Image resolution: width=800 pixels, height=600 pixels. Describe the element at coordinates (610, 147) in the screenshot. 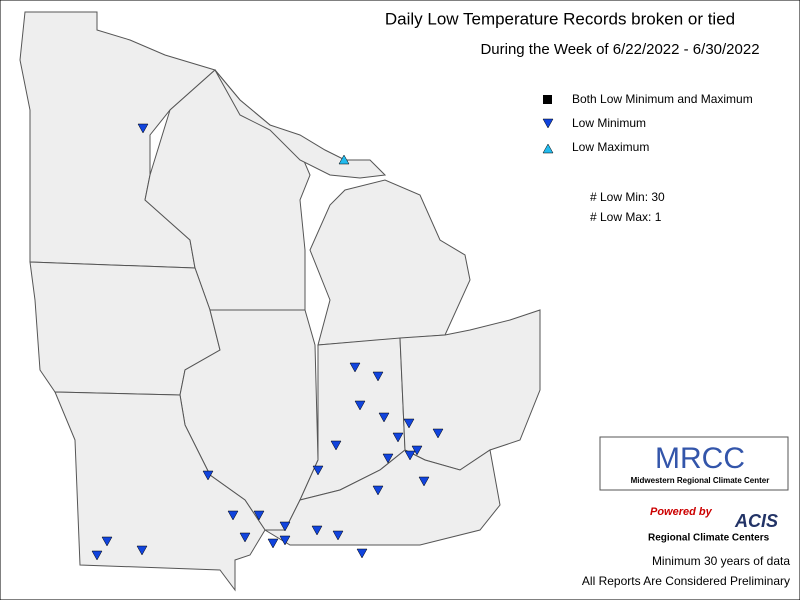

I see `legend-entry: Low Maximum` at that location.